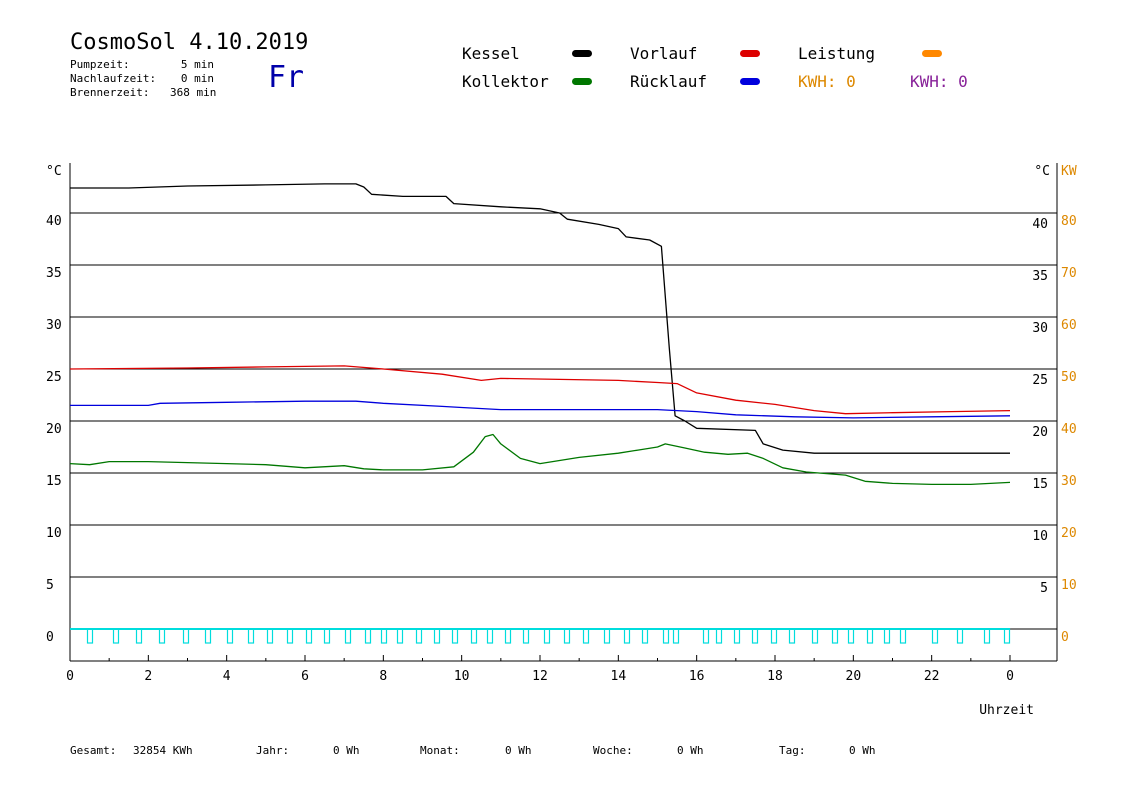 The image size is (1148, 812). Describe the element at coordinates (750, 81) in the screenshot. I see `legend-ruecklauf-swatch` at that location.